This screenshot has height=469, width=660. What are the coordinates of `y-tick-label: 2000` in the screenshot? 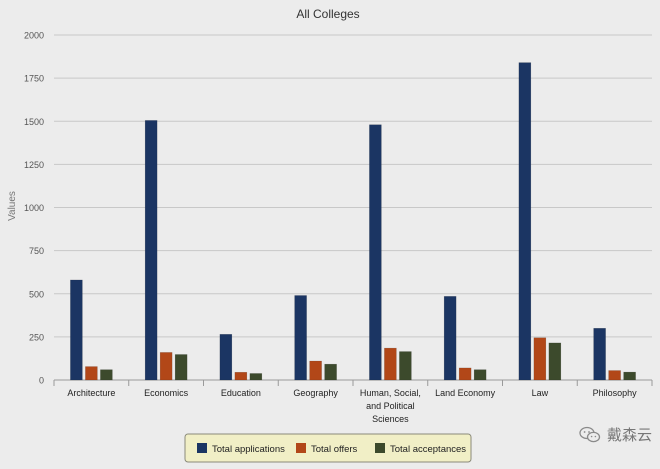 It's located at (34, 36).